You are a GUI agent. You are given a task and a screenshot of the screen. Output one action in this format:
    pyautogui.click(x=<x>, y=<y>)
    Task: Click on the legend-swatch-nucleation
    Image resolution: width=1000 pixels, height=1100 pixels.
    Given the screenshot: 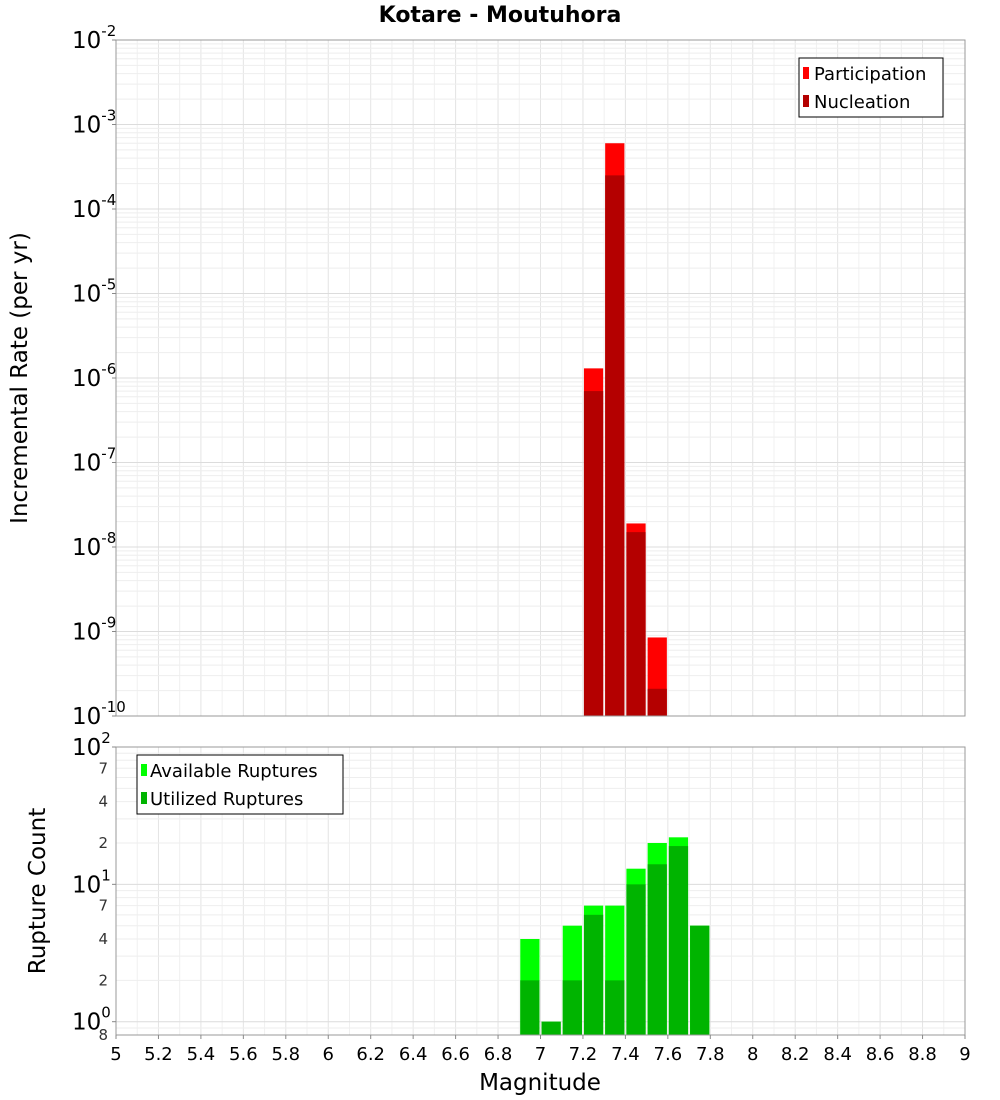 What is the action you would take?
    pyautogui.click(x=806, y=101)
    